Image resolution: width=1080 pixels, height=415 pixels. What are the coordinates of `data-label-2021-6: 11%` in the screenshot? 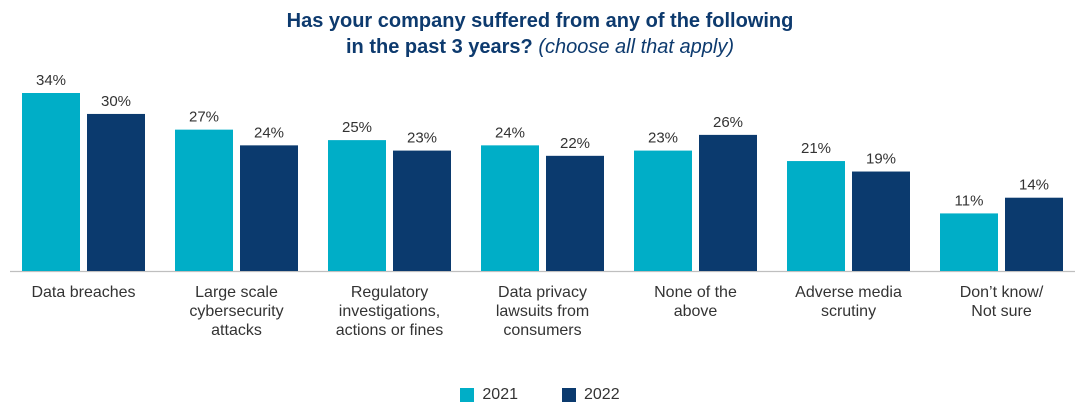 It's located at (969, 200).